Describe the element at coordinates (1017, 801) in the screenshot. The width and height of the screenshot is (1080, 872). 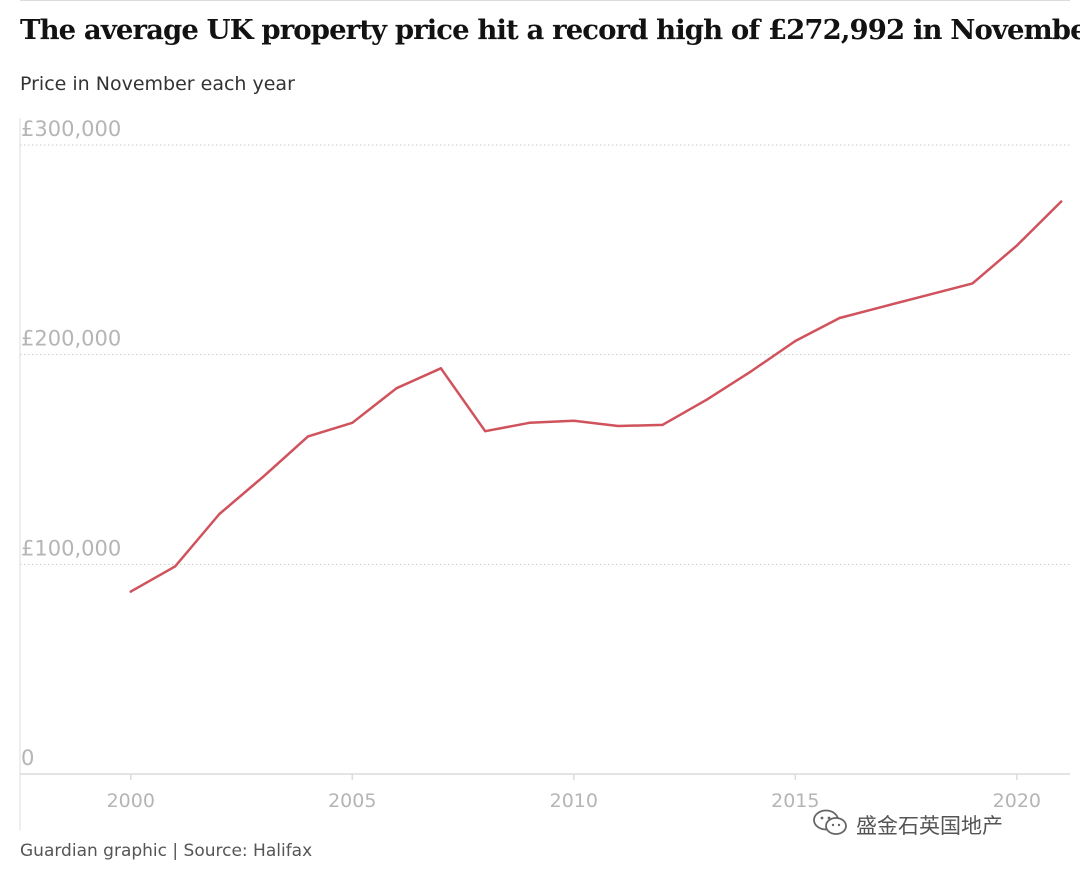
I see `x-tick-label-4: 2020` at that location.